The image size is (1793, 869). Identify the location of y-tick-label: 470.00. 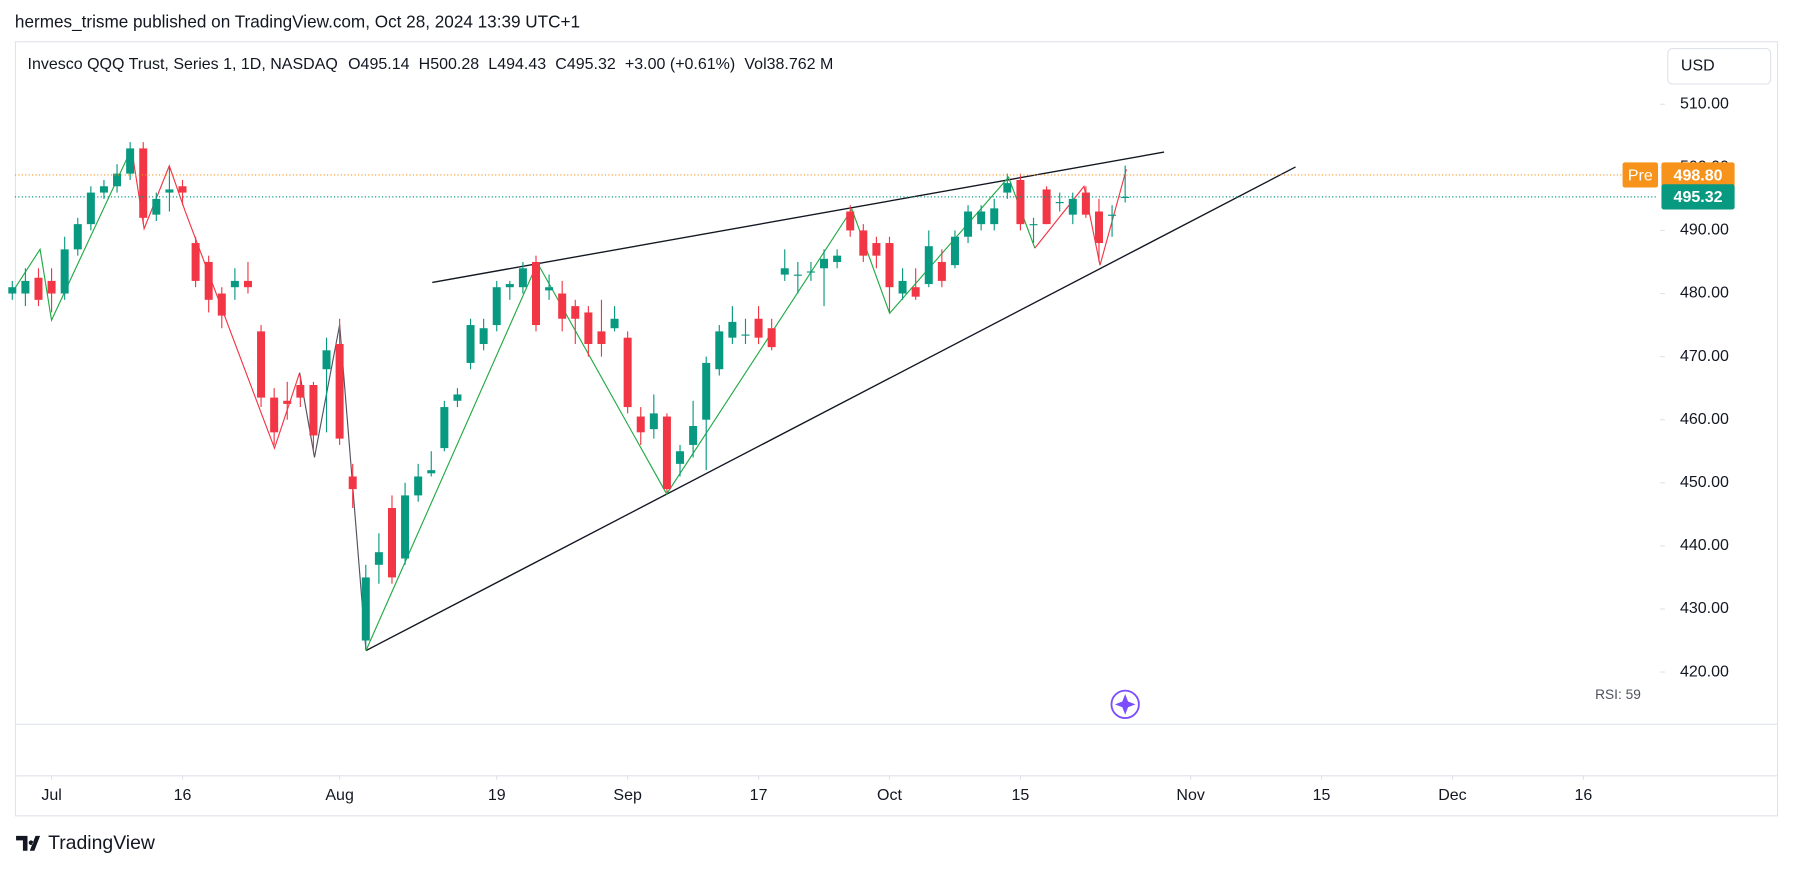
(1704, 356).